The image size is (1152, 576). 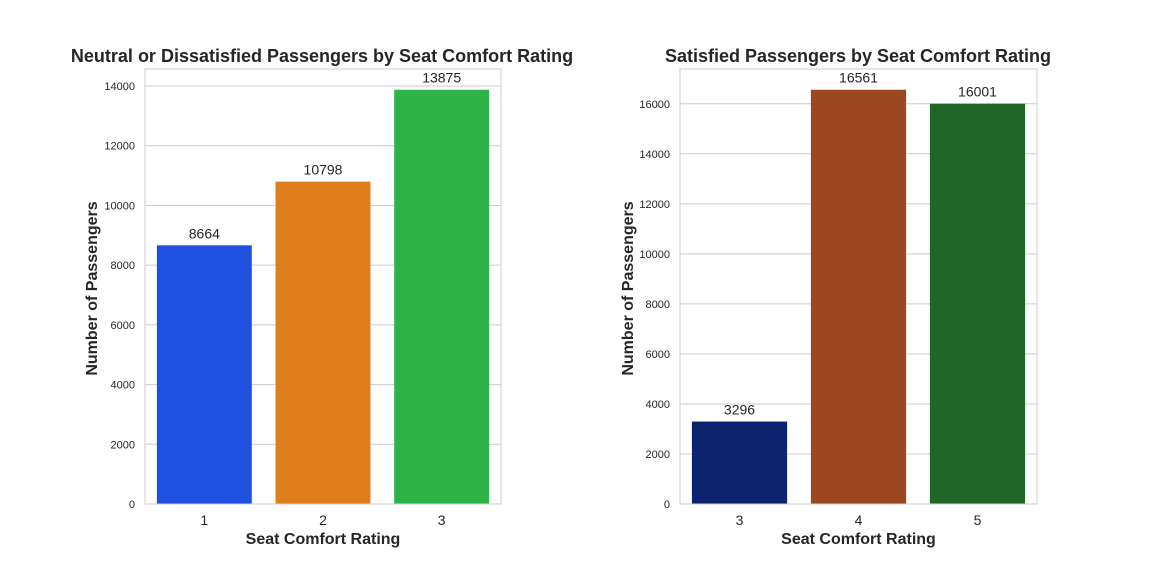 I want to click on data-label: 10798, so click(x=323, y=170).